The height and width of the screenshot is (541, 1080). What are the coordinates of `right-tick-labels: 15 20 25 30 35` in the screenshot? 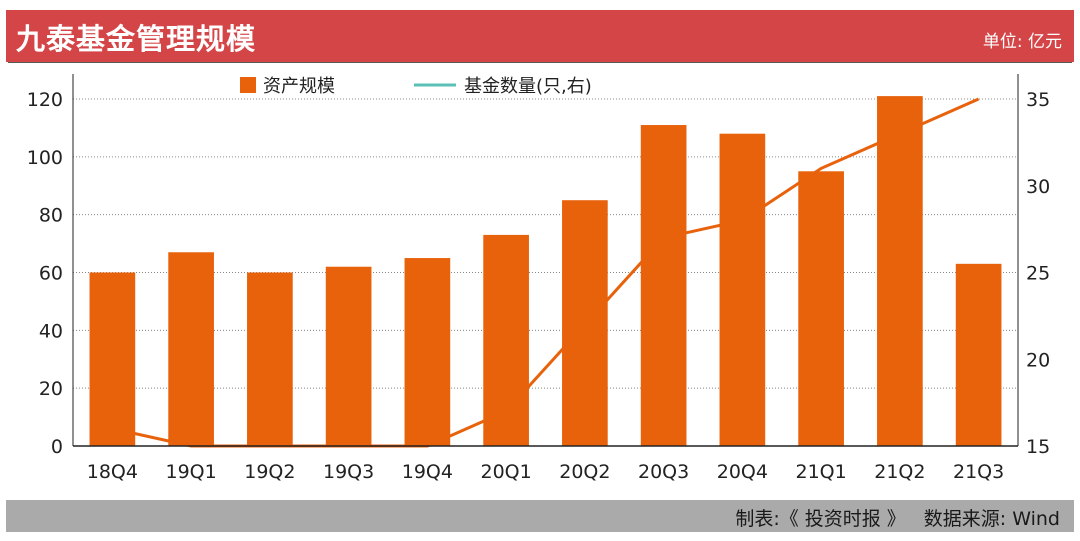 It's located at (1038, 273).